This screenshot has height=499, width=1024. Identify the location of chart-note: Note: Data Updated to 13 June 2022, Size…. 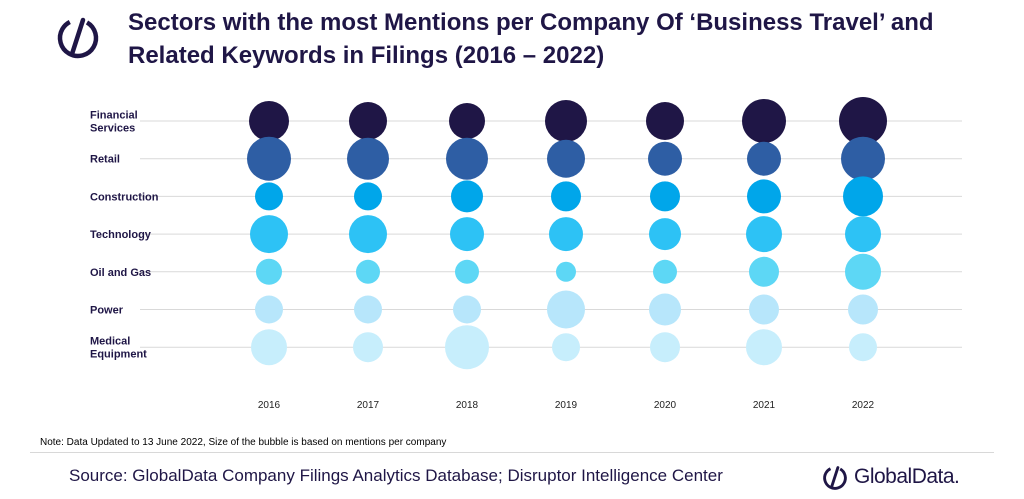
(243, 442).